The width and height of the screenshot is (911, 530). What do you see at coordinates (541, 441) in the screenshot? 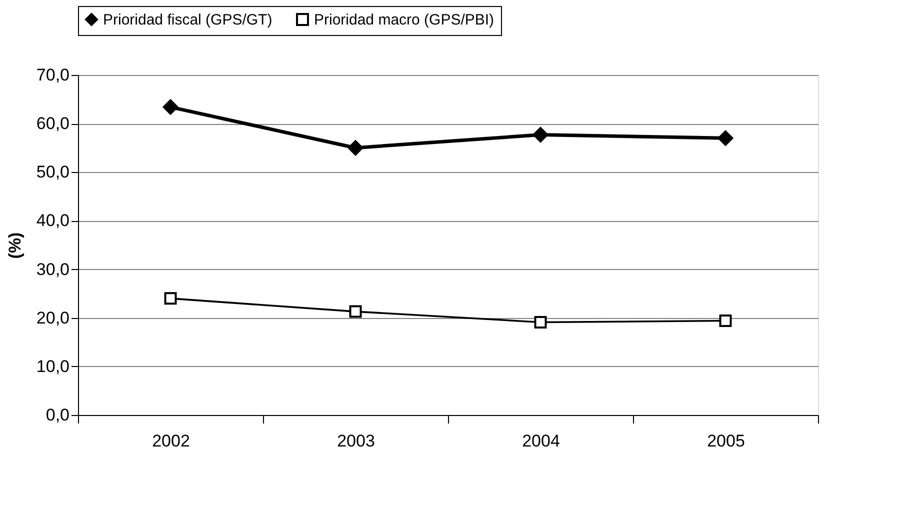
I see `x-tick-label: 2004` at bounding box center [541, 441].